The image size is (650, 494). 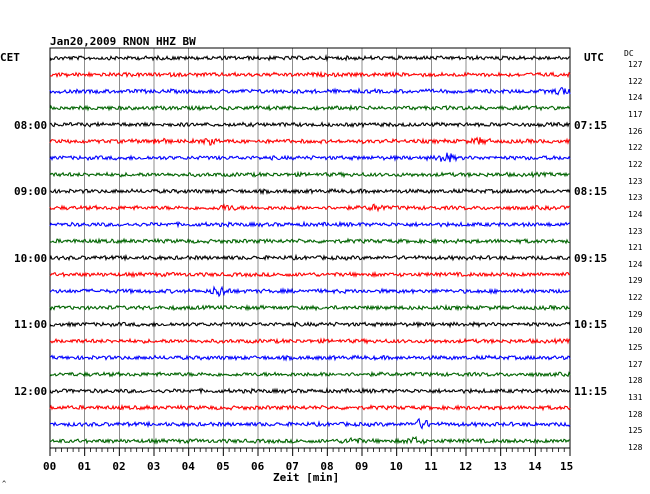 What do you see at coordinates (258, 466) in the screenshot?
I see `x-tick-label: 06` at bounding box center [258, 466].